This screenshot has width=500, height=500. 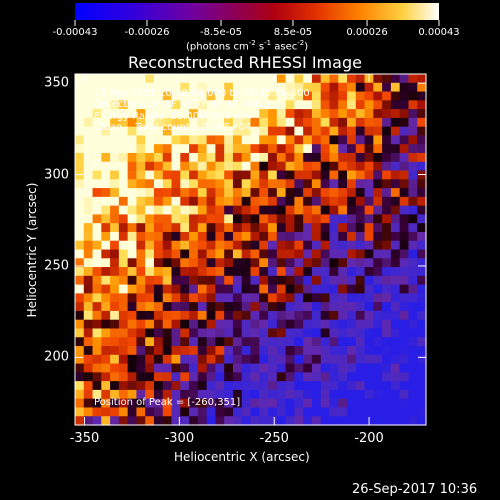 What do you see at coordinates (221, 32) in the screenshot?
I see `colorbar-tick-label: -8.5e-05` at bounding box center [221, 32].